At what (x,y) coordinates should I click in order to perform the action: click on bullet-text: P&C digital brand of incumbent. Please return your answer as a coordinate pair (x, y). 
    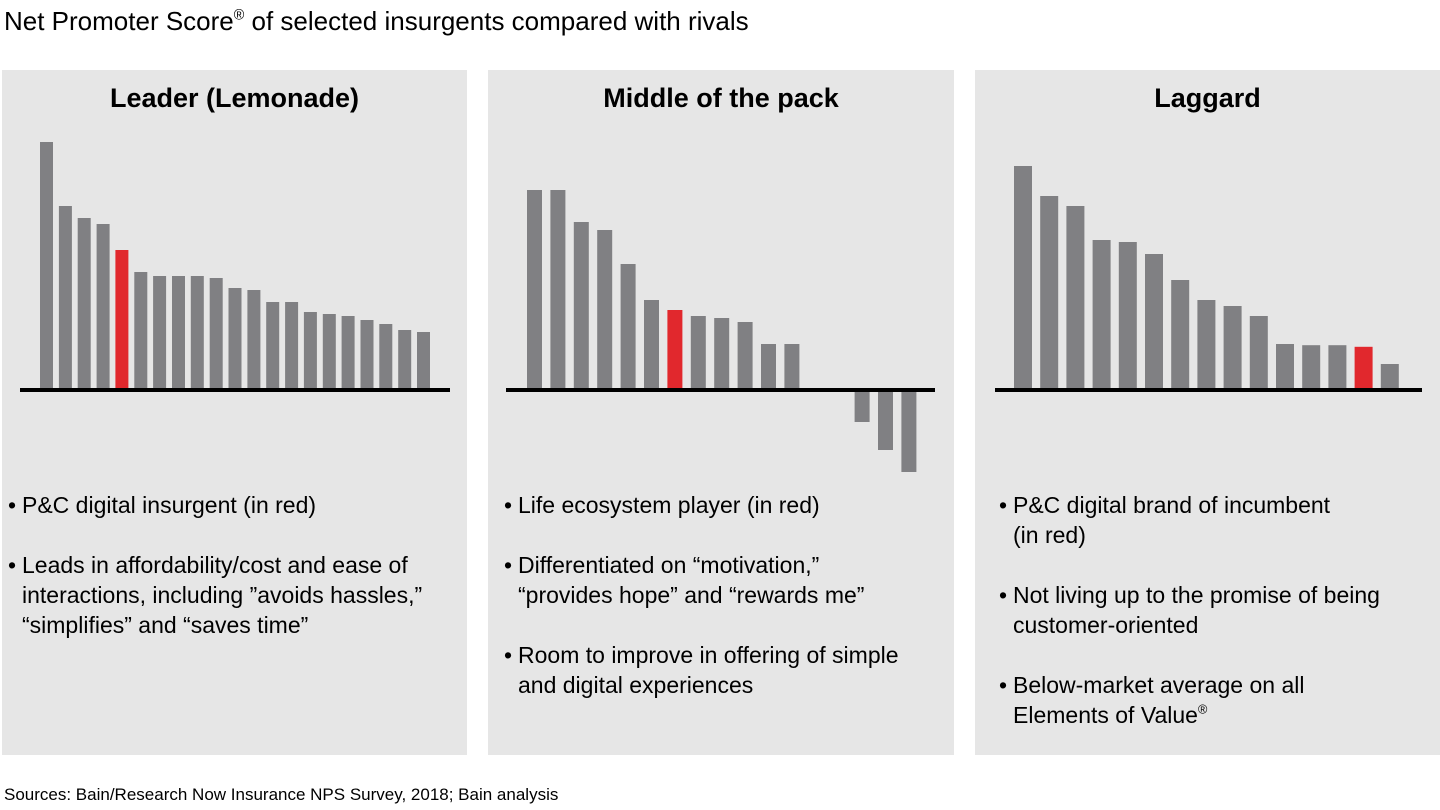
    Looking at the image, I should click on (1172, 505).